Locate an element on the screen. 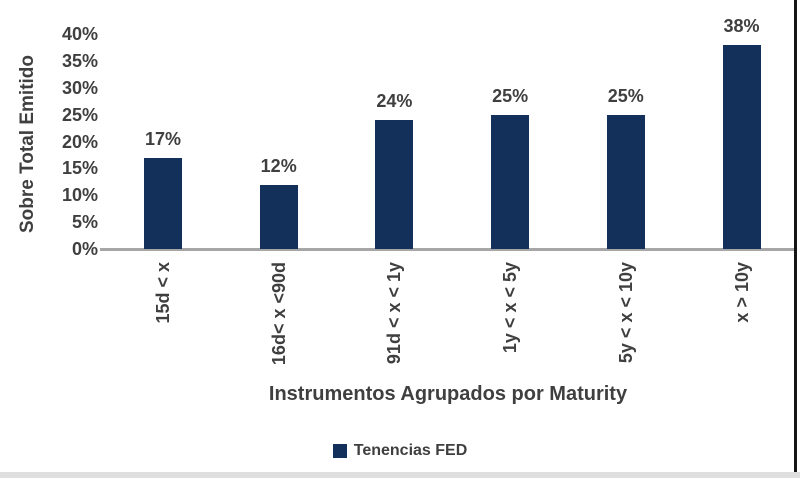 The height and width of the screenshot is (478, 800). y-tick-label: 20% is located at coordinates (79, 141).